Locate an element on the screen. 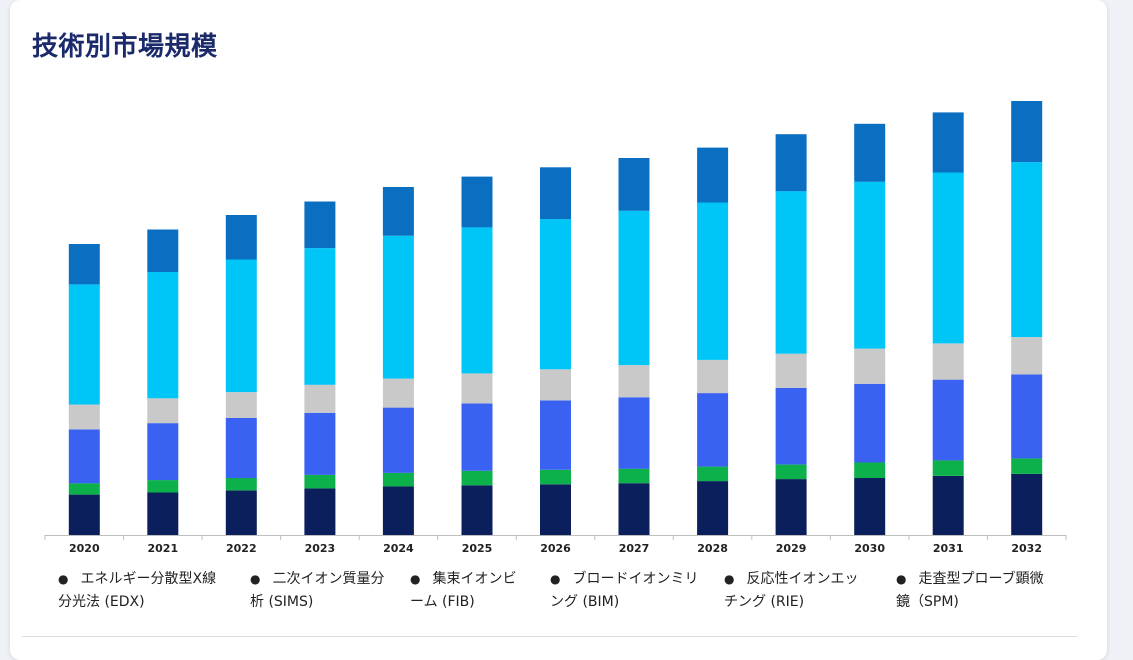  bar-segment-2023-s4 is located at coordinates (320, 316).